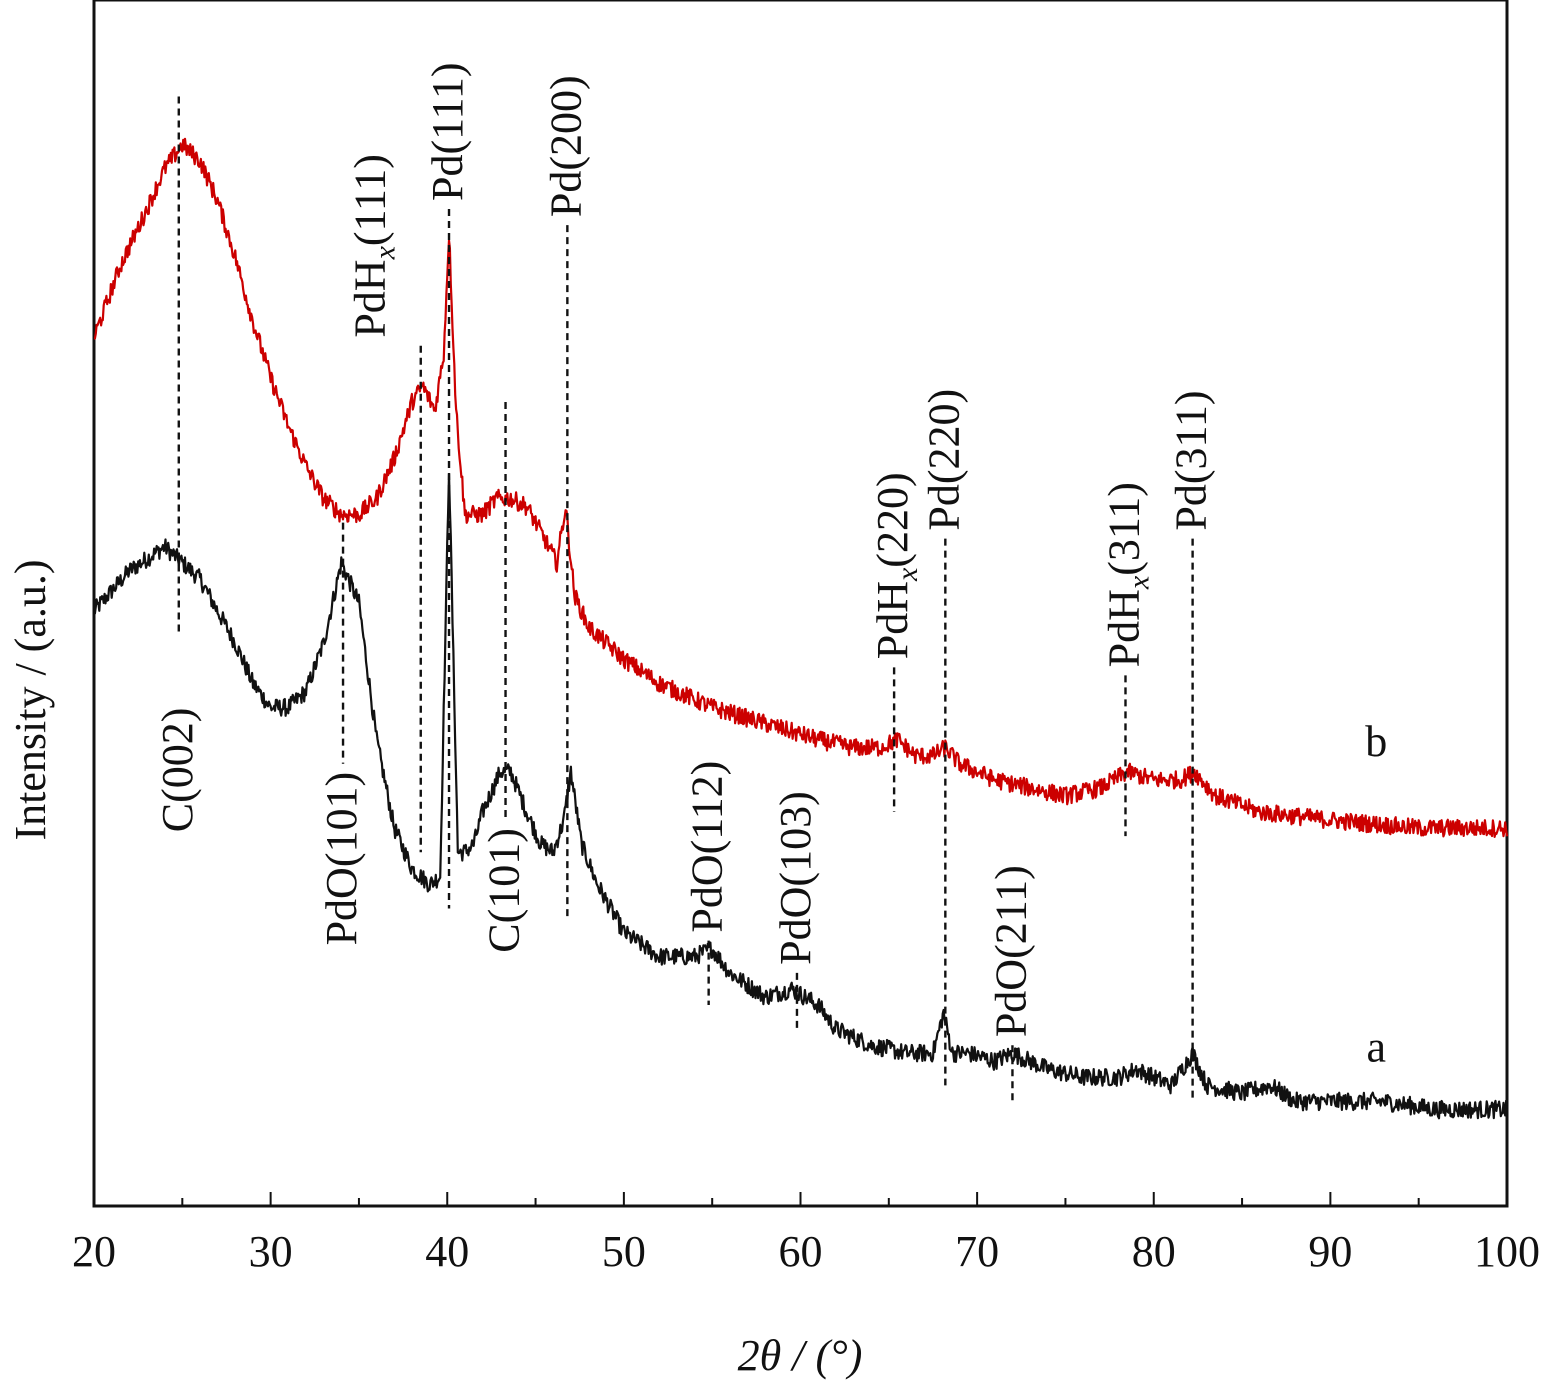  What do you see at coordinates (1507, 1251) in the screenshot?
I see `x-tick-label: 100` at bounding box center [1507, 1251].